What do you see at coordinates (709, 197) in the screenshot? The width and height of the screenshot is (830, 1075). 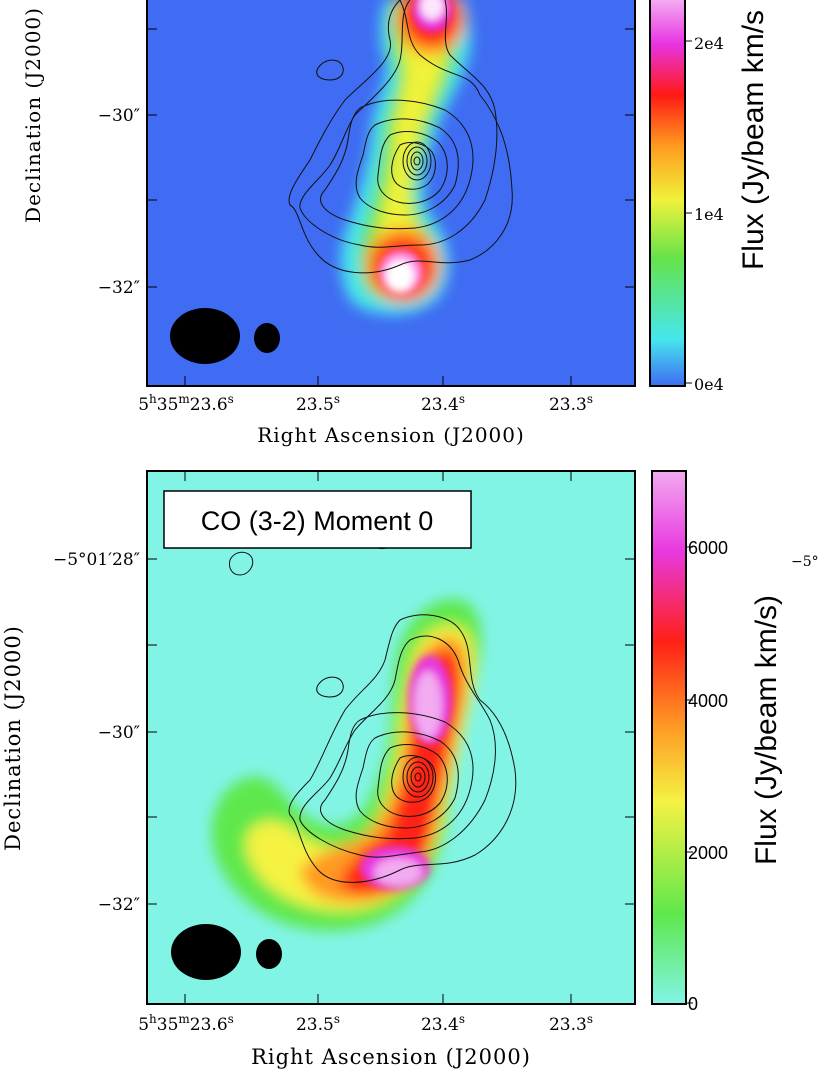 I see `colorbar-top: 2e4 1e4 0e4 Flux (Jy/beam km/s` at bounding box center [709, 197].